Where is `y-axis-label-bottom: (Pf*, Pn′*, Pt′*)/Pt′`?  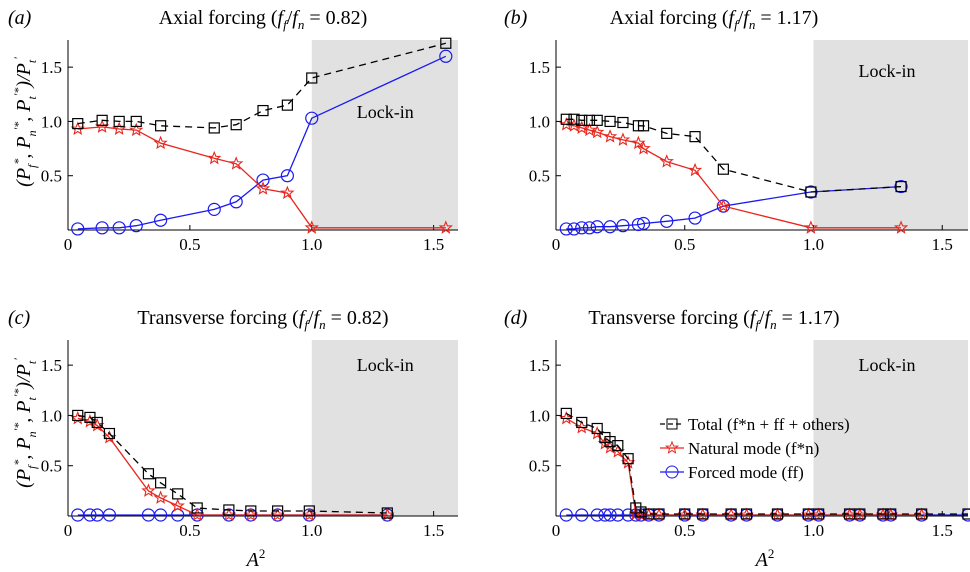
y-axis-label-bottom: (Pf*, Pn′*, Pt′*)/Pt′ is located at coordinates (25, 423).